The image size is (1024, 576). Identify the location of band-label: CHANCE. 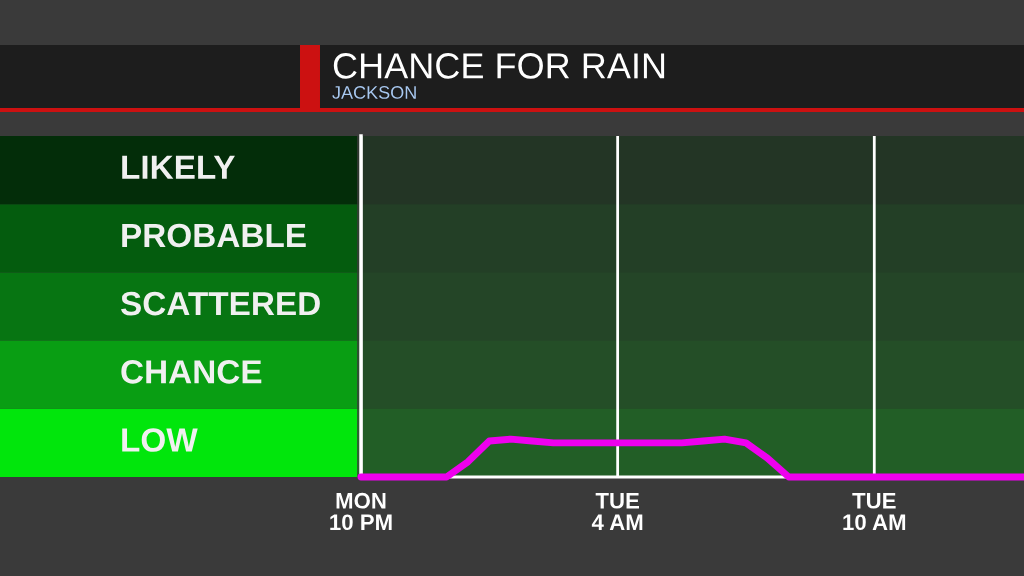
(191, 372).